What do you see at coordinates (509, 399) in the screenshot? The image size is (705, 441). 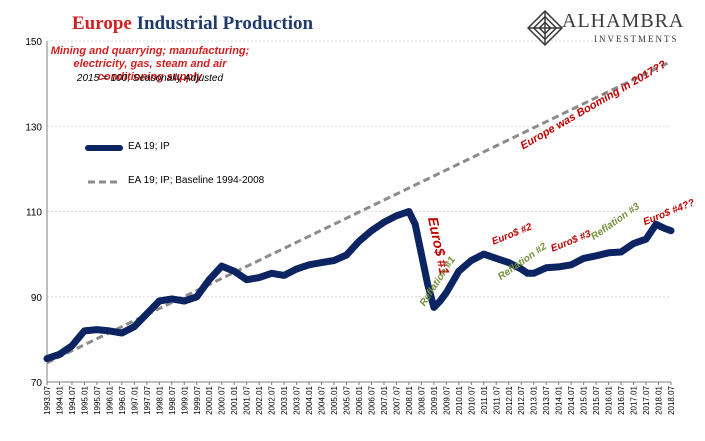 I see `x-tick-label: 2012.01` at bounding box center [509, 399].